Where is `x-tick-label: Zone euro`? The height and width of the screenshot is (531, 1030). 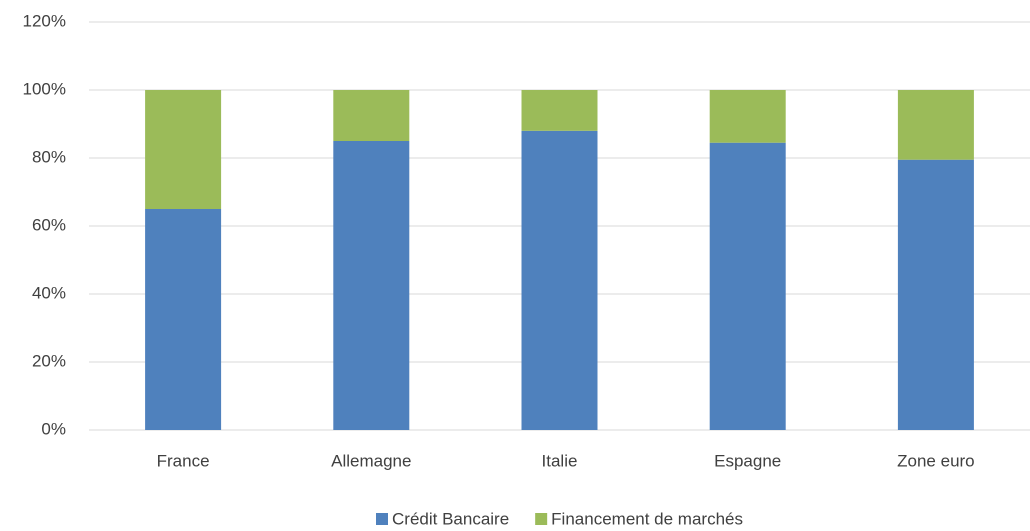
x-tick-label: Zone euro is located at coordinates (936, 460).